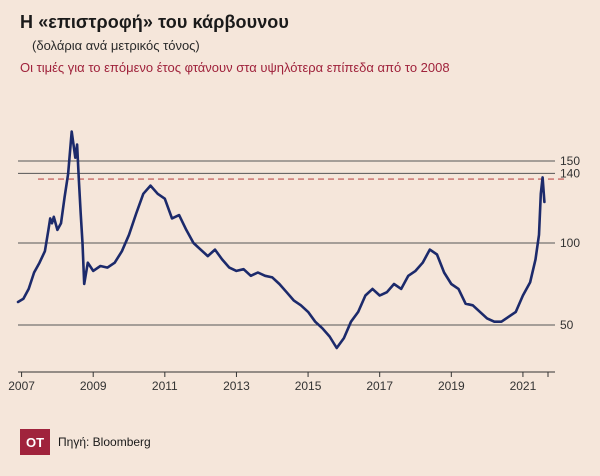  I want to click on y-tick-label: 100, so click(570, 243).